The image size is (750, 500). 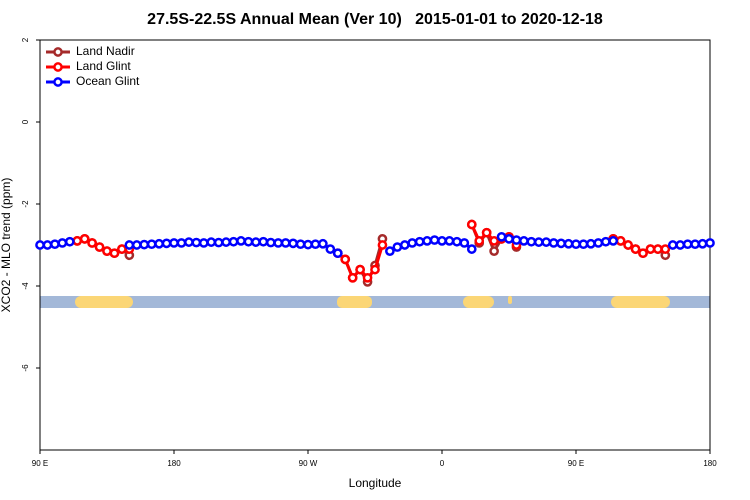 What do you see at coordinates (108, 81) in the screenshot?
I see `legend-label: Ocean Glint` at bounding box center [108, 81].